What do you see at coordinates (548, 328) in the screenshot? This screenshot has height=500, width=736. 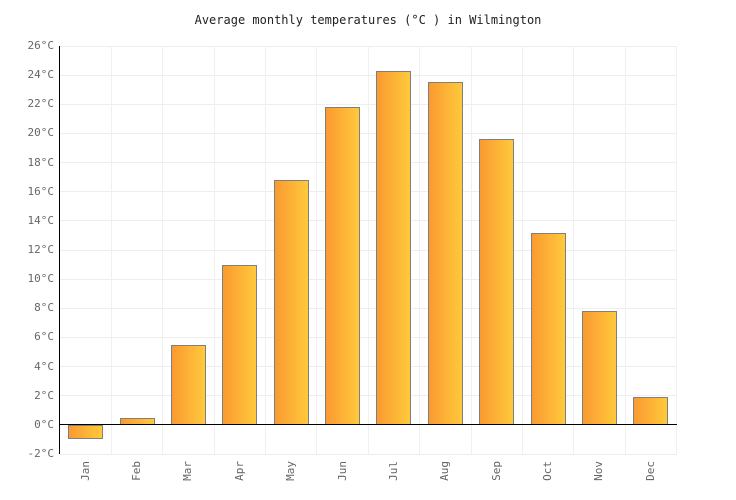 I see `bar-oct` at bounding box center [548, 328].